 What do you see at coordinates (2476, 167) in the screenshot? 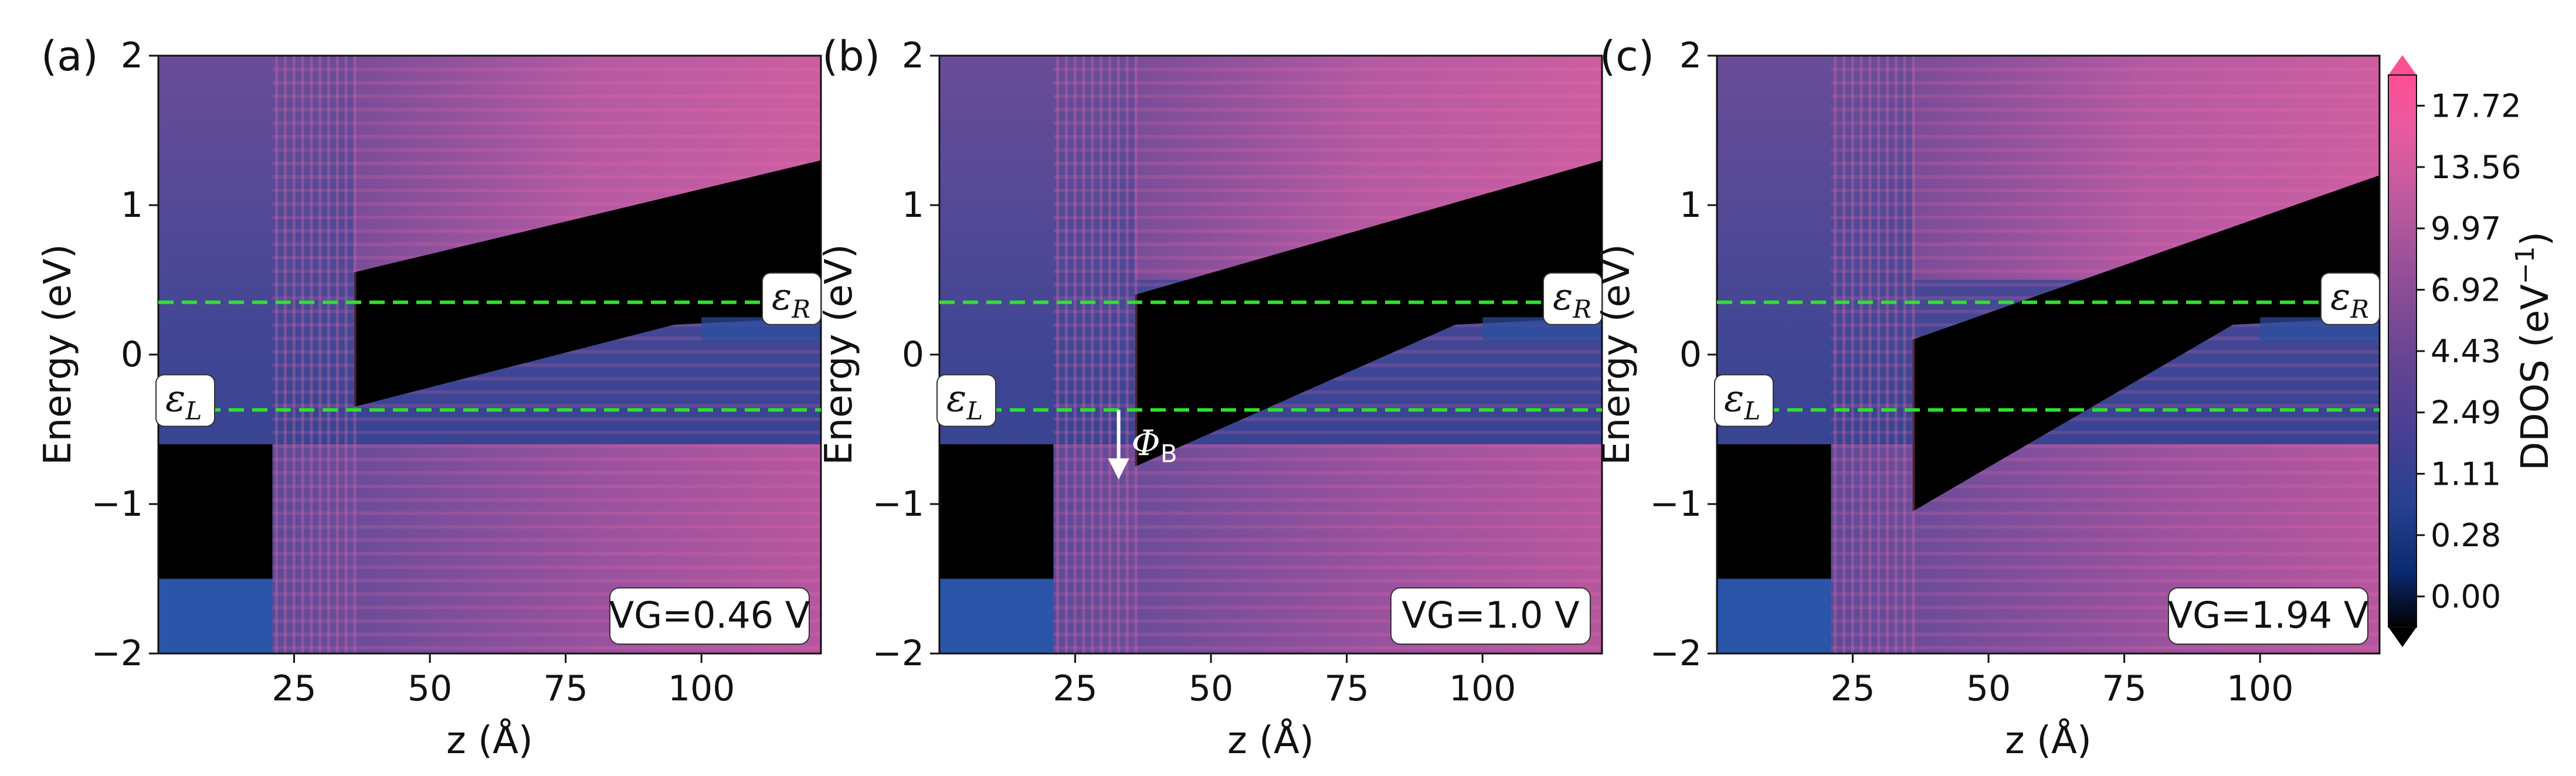
I see `colorbar-tick-label: 13.56` at bounding box center [2476, 167].